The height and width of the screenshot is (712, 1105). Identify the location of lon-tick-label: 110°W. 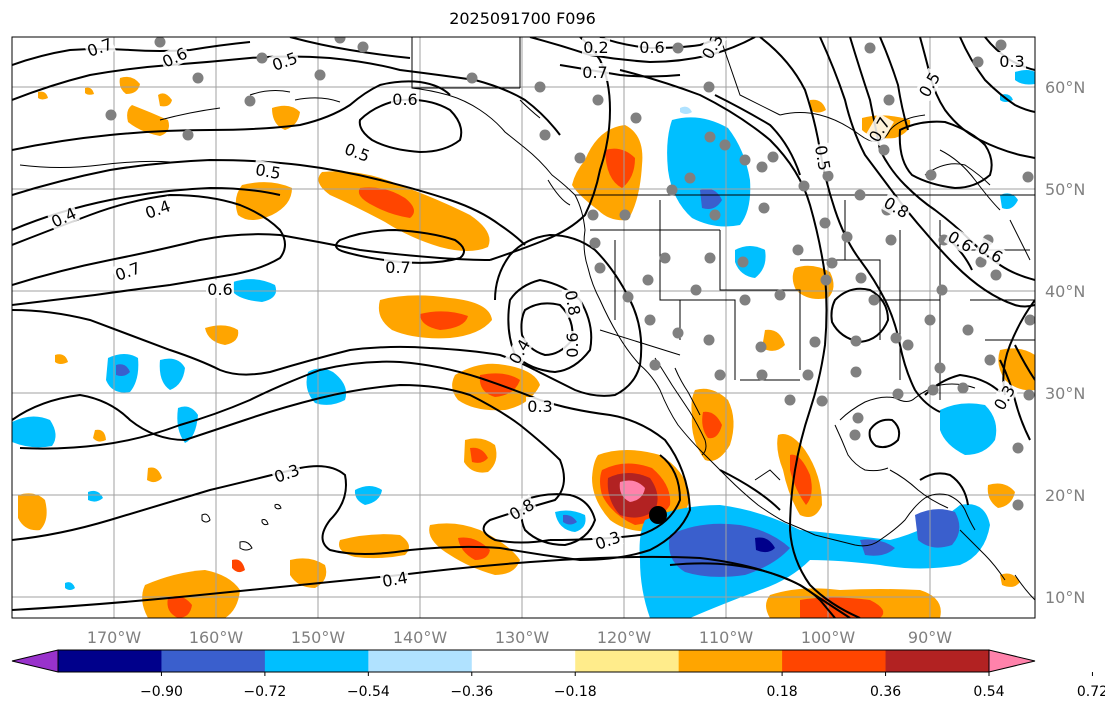
(726, 637).